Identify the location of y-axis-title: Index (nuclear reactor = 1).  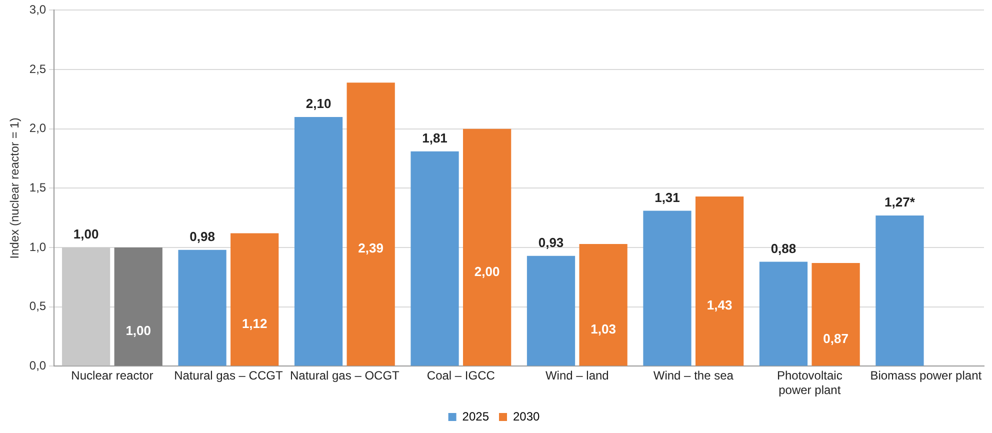
(15, 188).